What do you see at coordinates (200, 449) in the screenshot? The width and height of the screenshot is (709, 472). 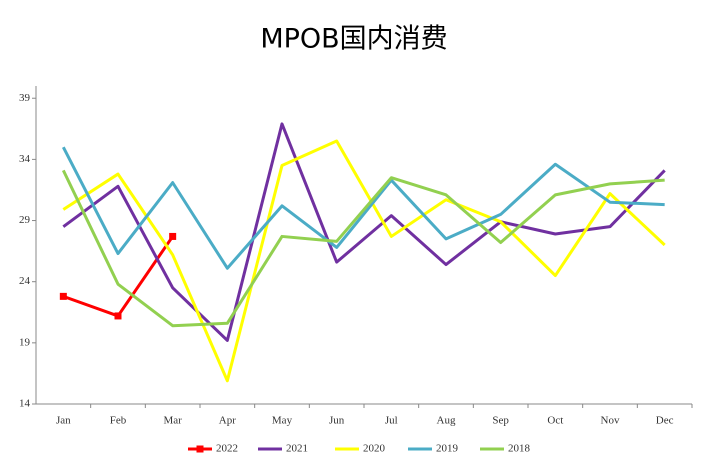 I see `legend-marker` at bounding box center [200, 449].